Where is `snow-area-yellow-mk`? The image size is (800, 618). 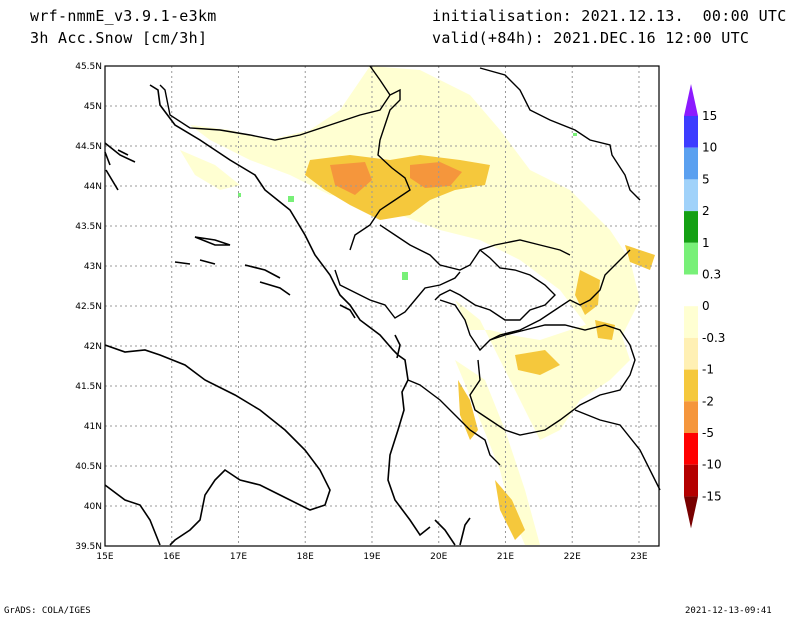
snow-area-yellow-mk is located at coordinates (537, 362).